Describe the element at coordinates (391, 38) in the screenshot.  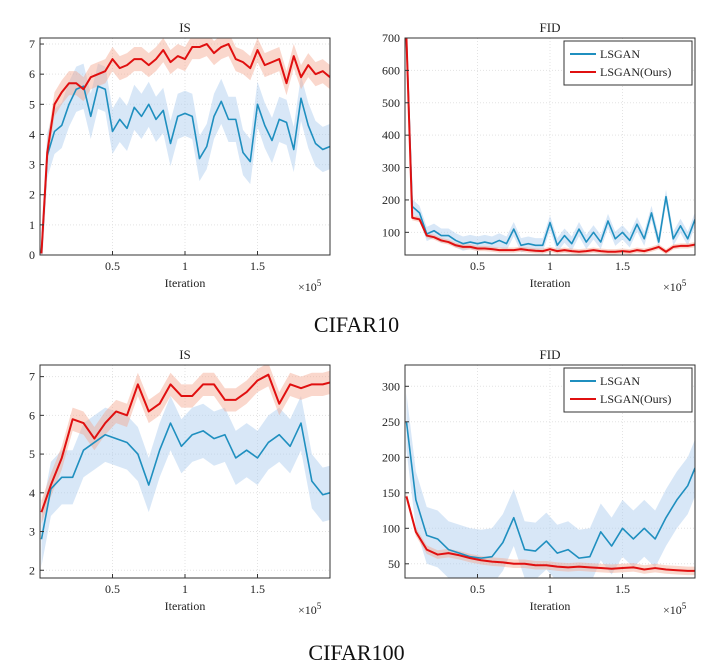
I see `y-tick-label: 700` at that location.